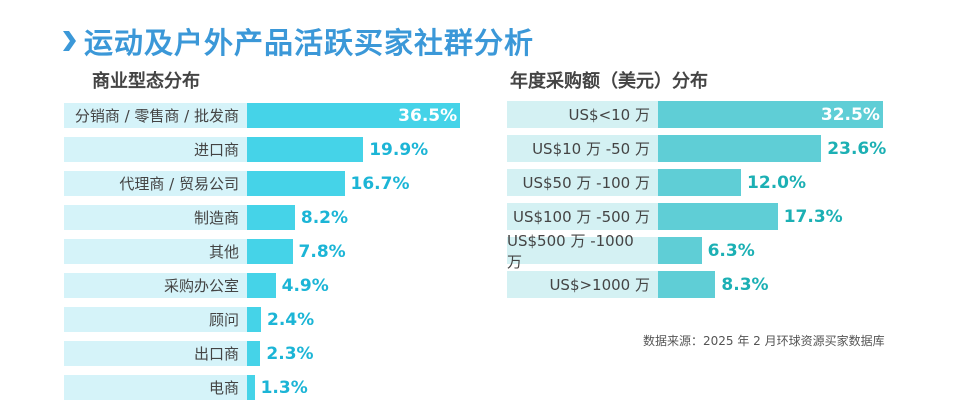 The image size is (960, 410). I want to click on bar-row: US$>1000 万 8.3%, so click(717, 284).